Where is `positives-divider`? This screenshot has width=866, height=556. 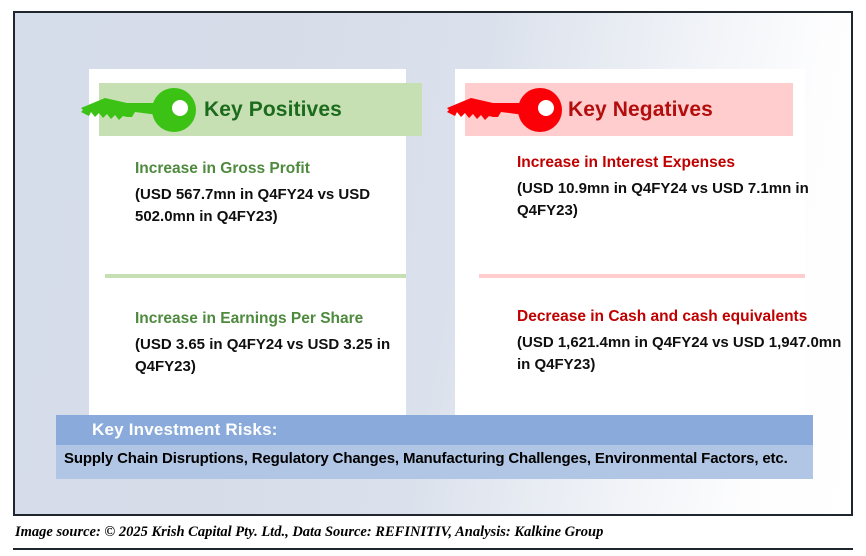 positives-divider is located at coordinates (255, 276).